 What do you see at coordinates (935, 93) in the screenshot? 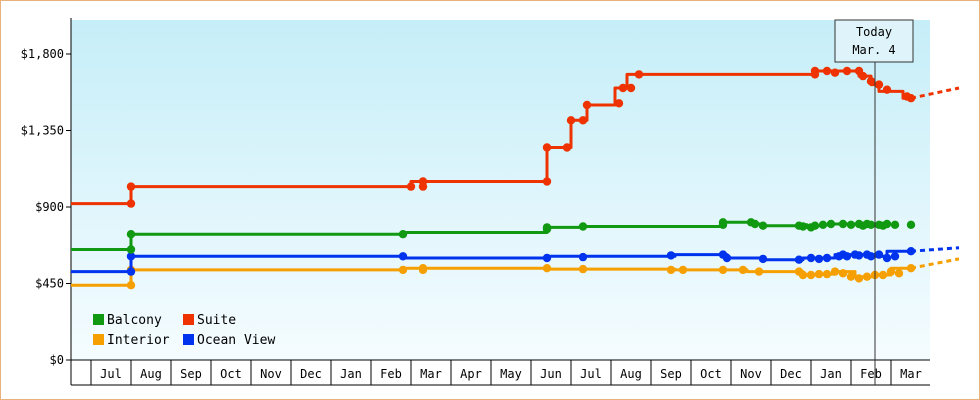
I see `series-projection-suite` at bounding box center [935, 93].